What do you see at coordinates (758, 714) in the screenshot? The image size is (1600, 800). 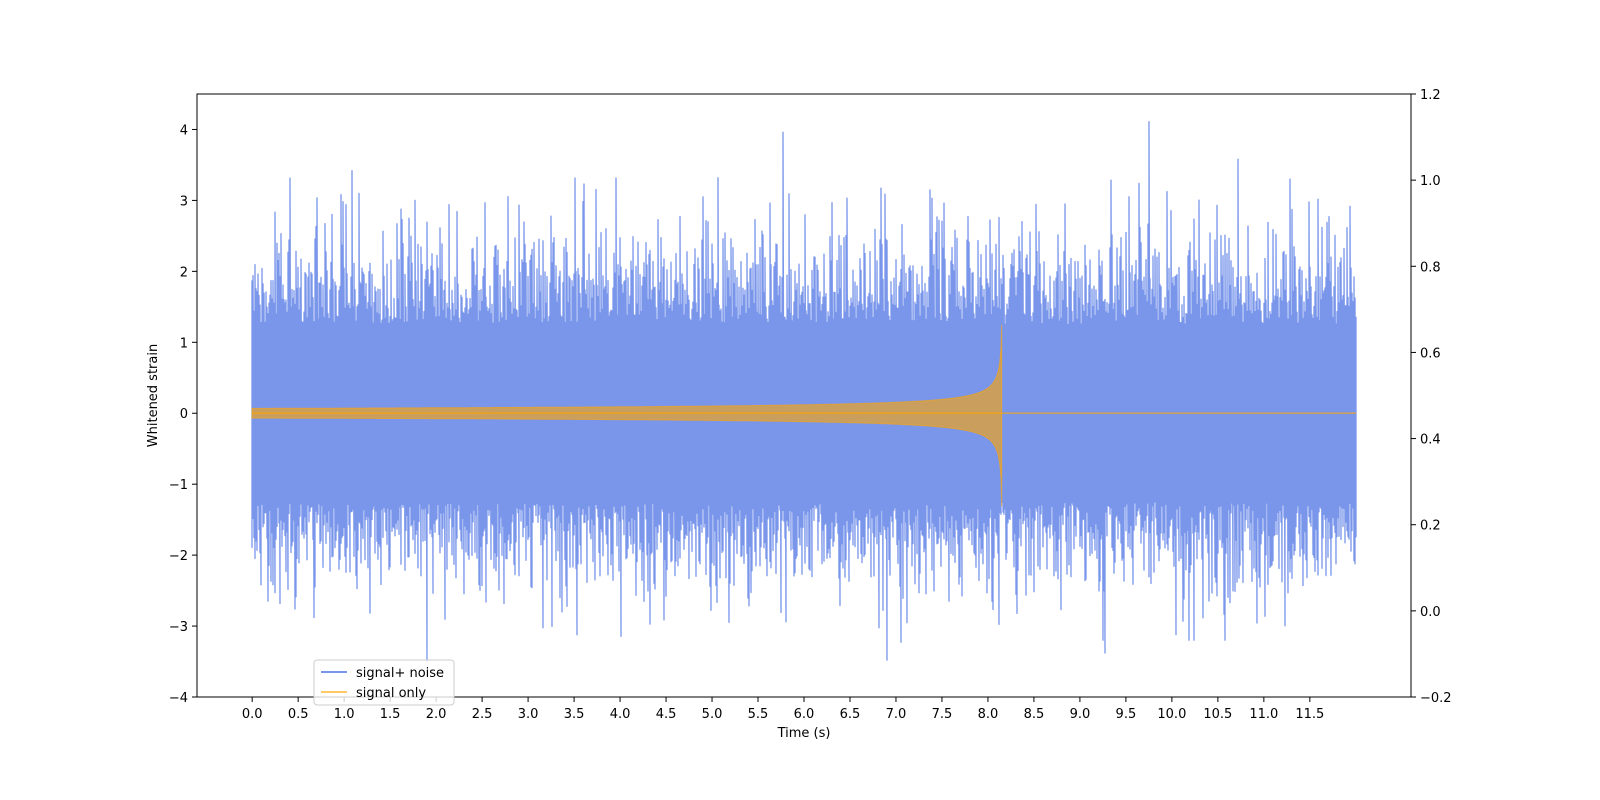 I see `x-tick-label: 5.5` at bounding box center [758, 714].